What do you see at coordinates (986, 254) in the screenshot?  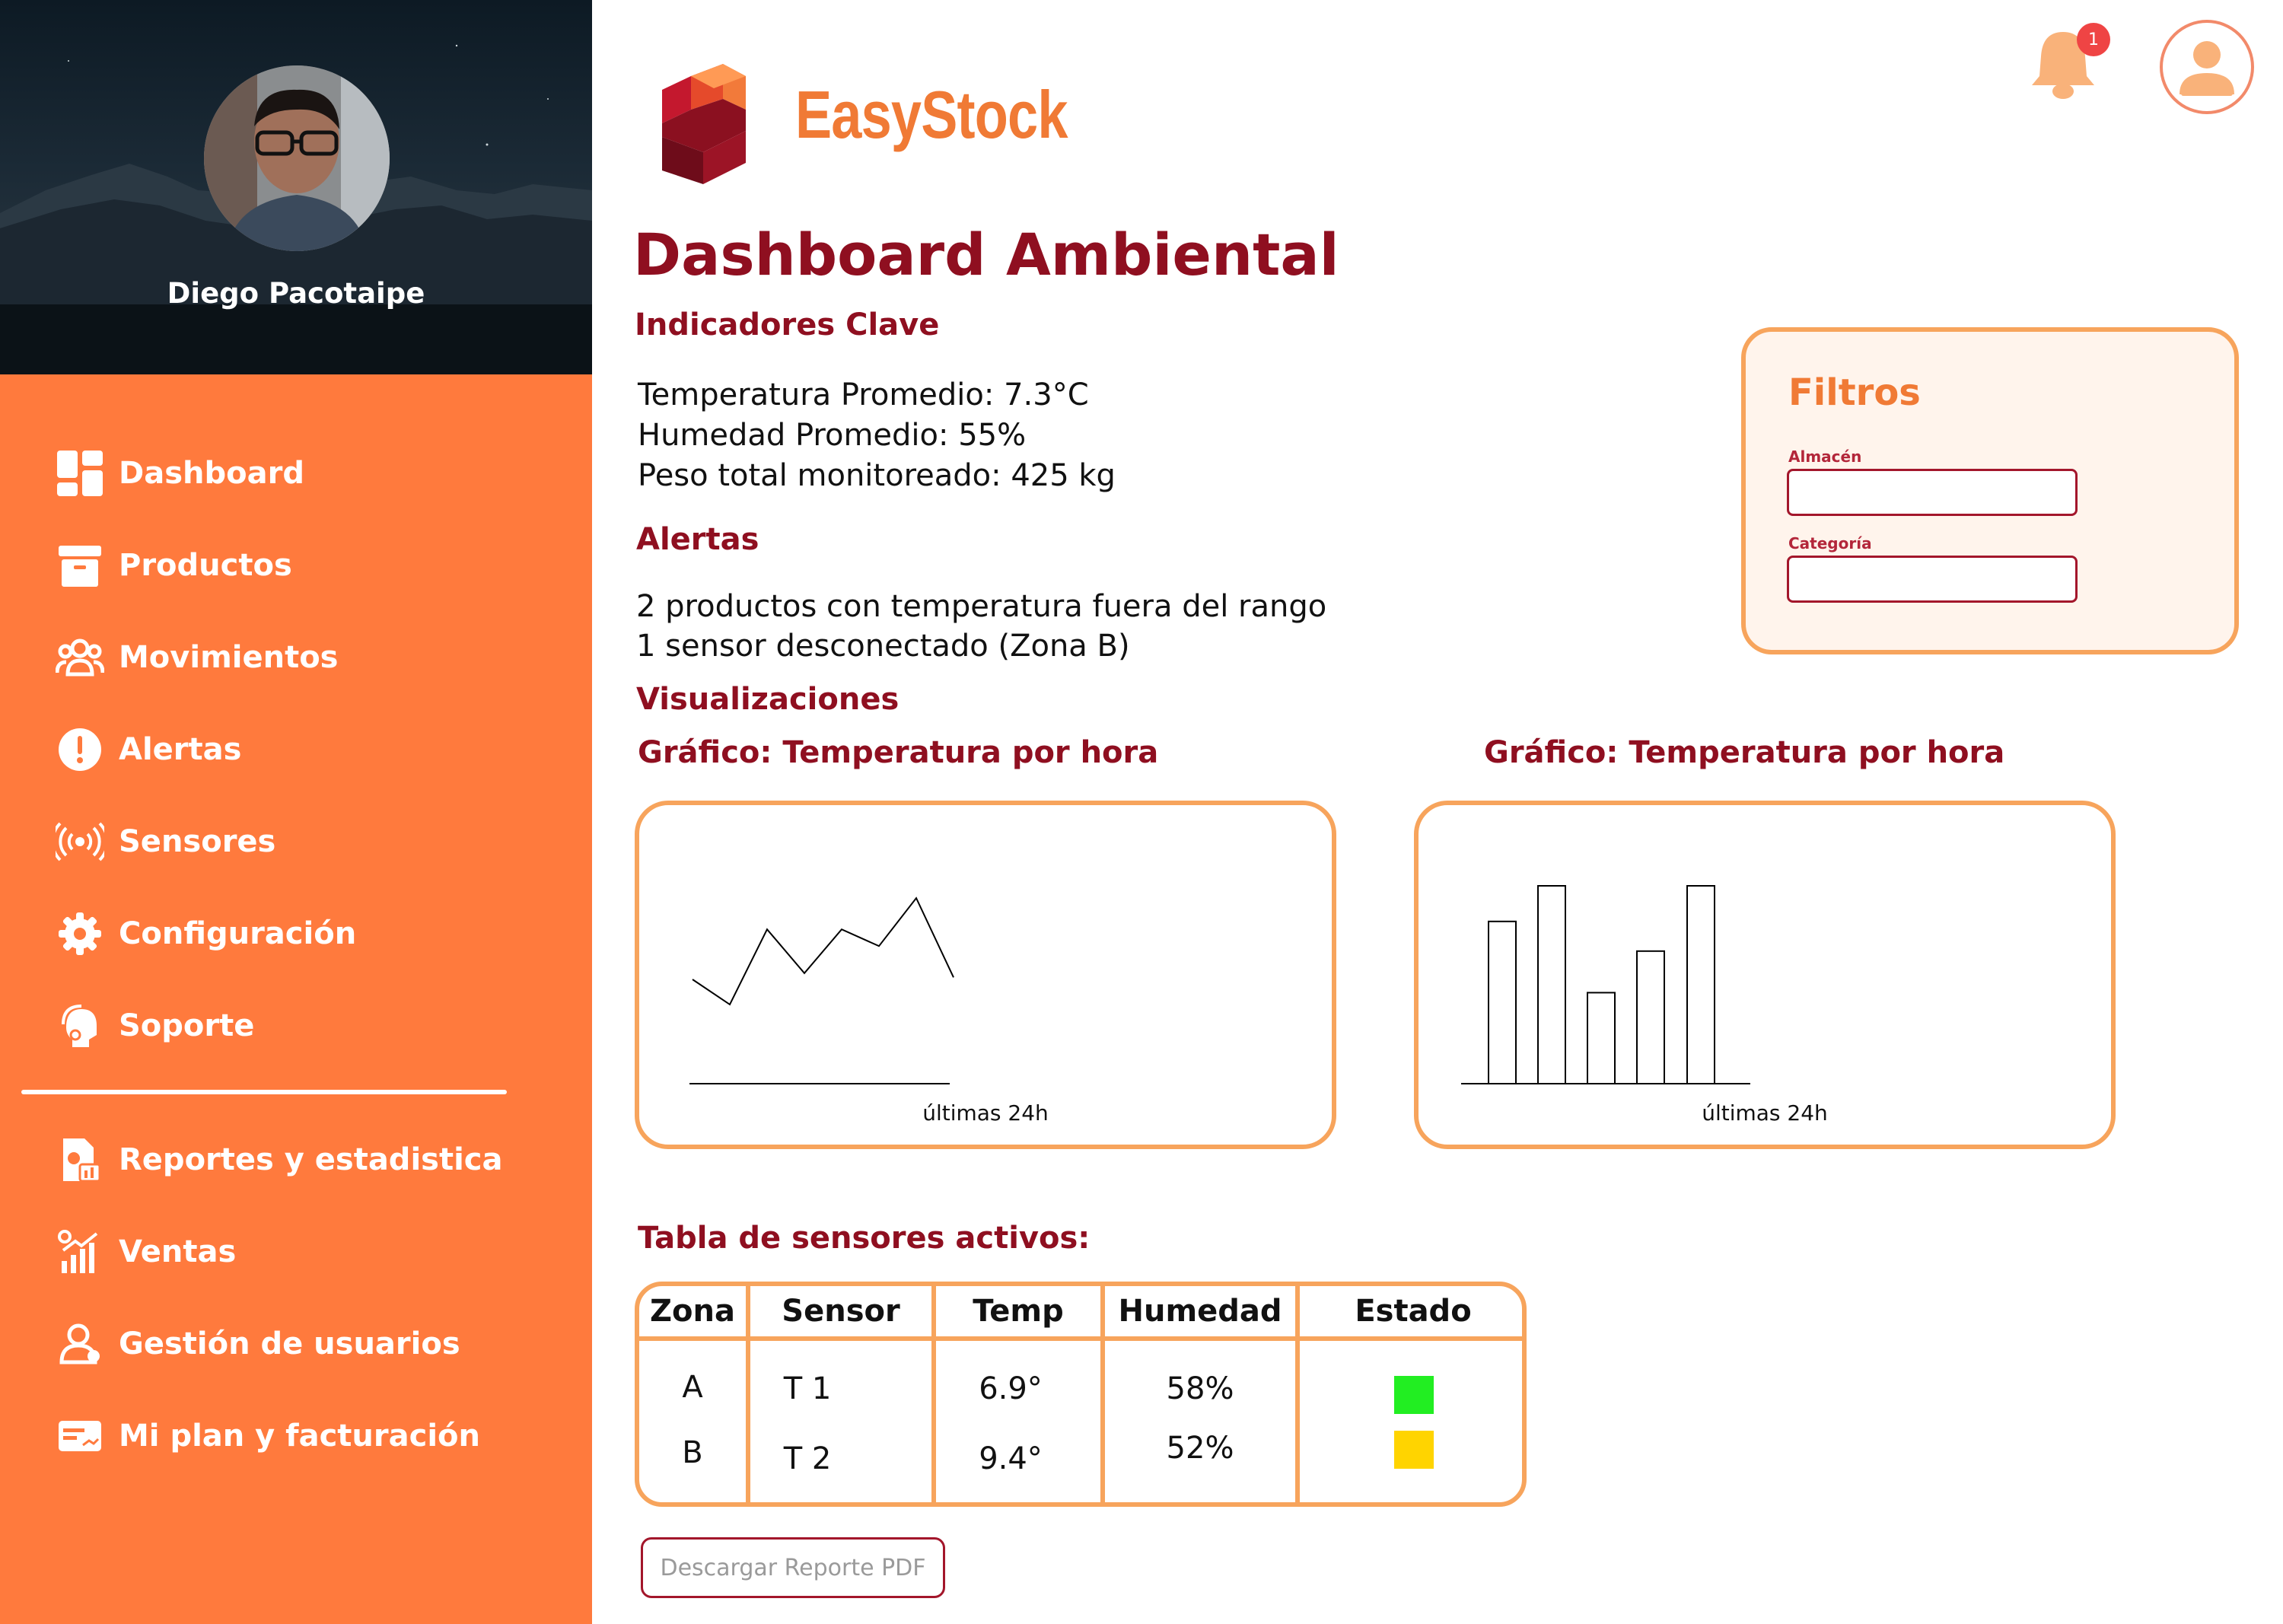 I see `page-title: Dashboard Ambiental` at bounding box center [986, 254].